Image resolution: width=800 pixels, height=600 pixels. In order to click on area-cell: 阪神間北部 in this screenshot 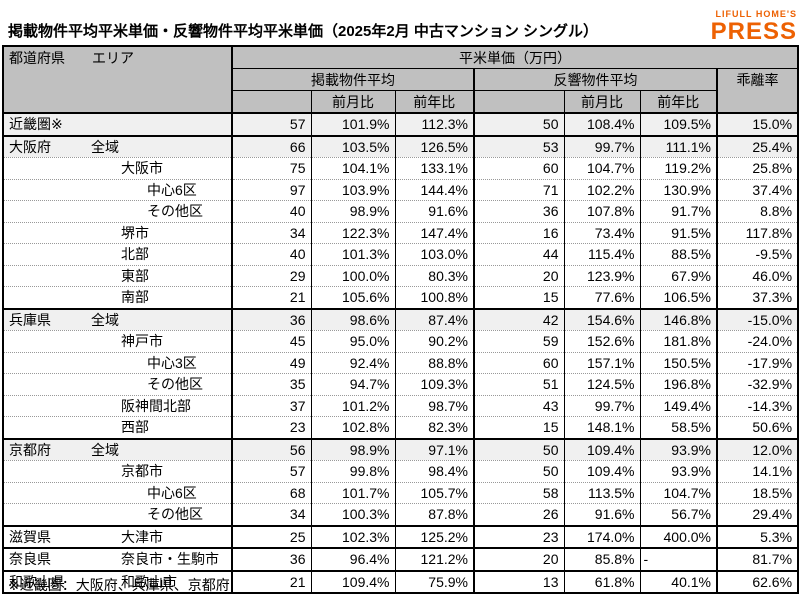, I will do `click(118, 406)`.